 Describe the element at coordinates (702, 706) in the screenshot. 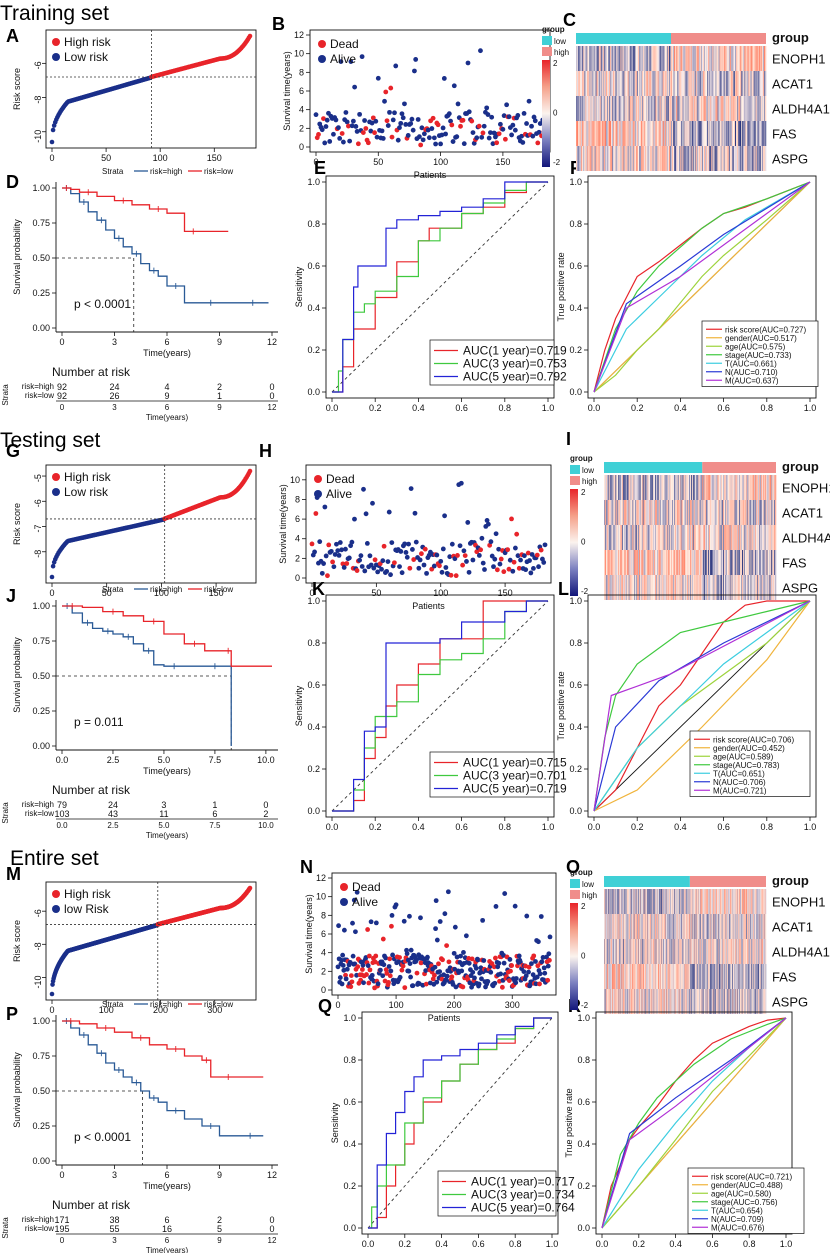

I see `roc-curve` at that location.